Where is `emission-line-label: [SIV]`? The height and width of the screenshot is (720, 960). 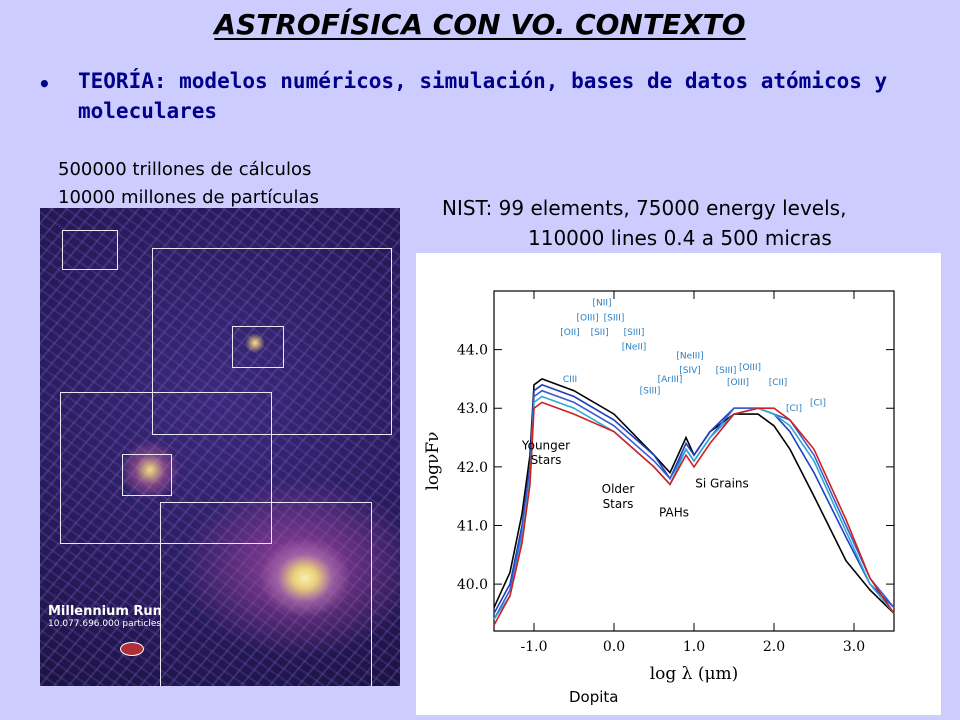 emission-line-label: [SIV] is located at coordinates (690, 371).